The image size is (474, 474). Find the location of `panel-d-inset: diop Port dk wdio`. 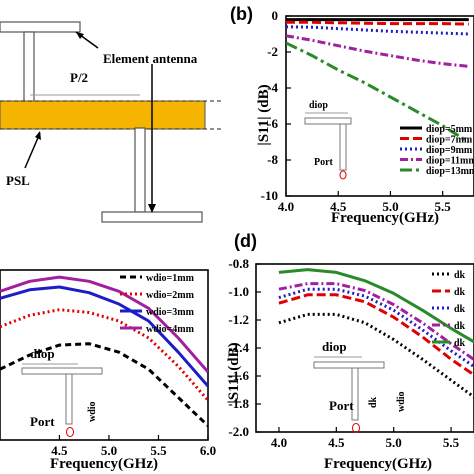

panel-d-inset: diop Port dk wdio is located at coordinates (360, 386).